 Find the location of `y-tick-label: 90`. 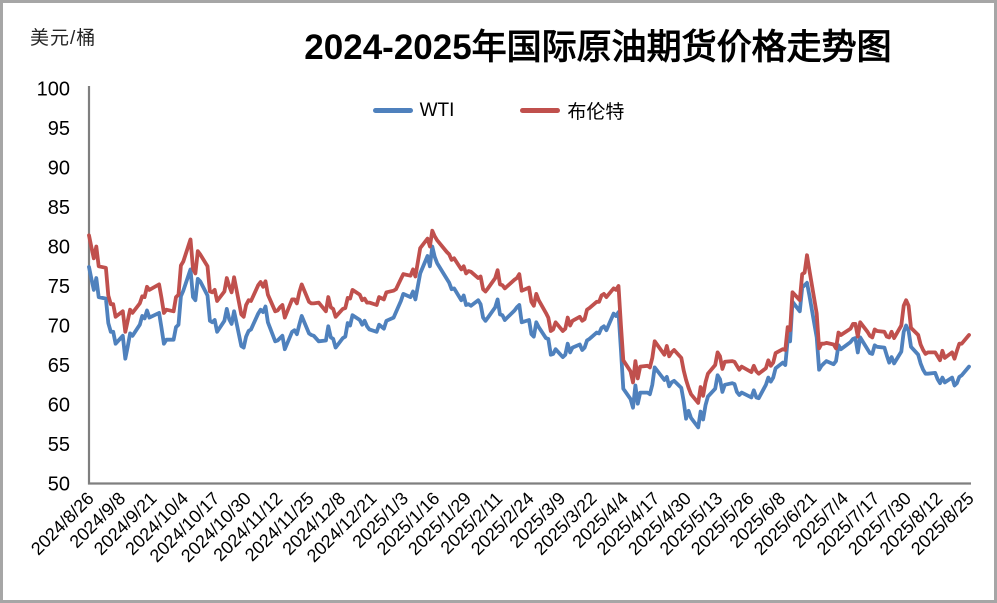

y-tick-label: 90 is located at coordinates (59, 169).